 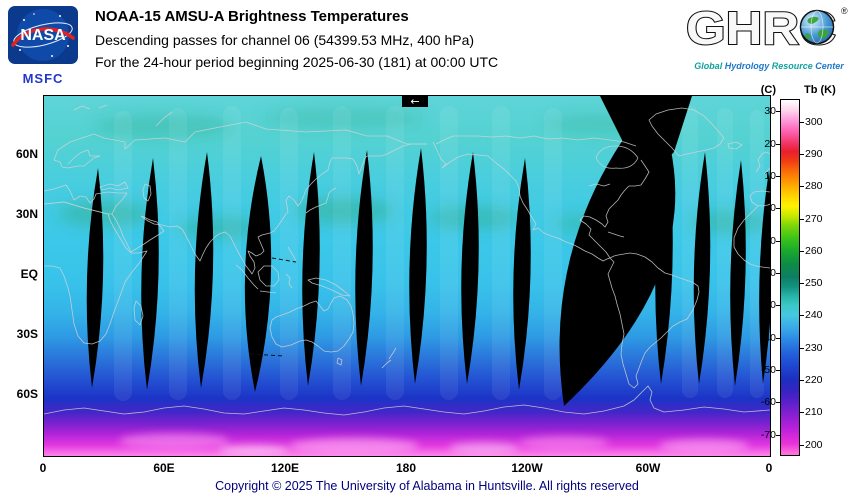 What do you see at coordinates (768, 305) in the screenshot?
I see `celsius-tick-label: -30` at bounding box center [768, 305].